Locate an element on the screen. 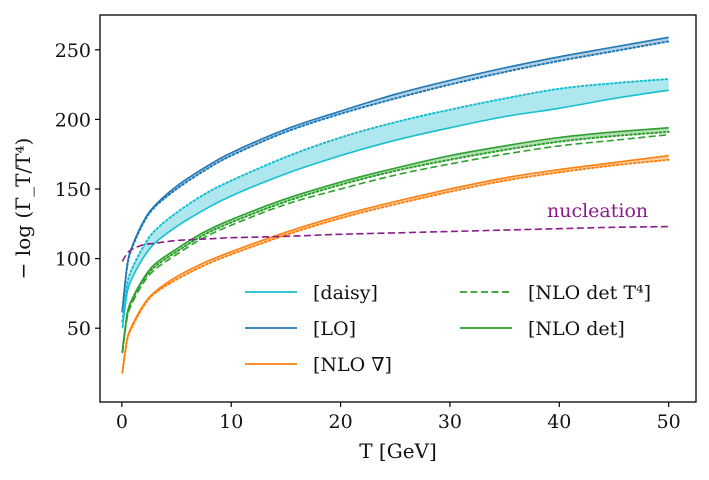  x-tick-label: 10 is located at coordinates (231, 422).